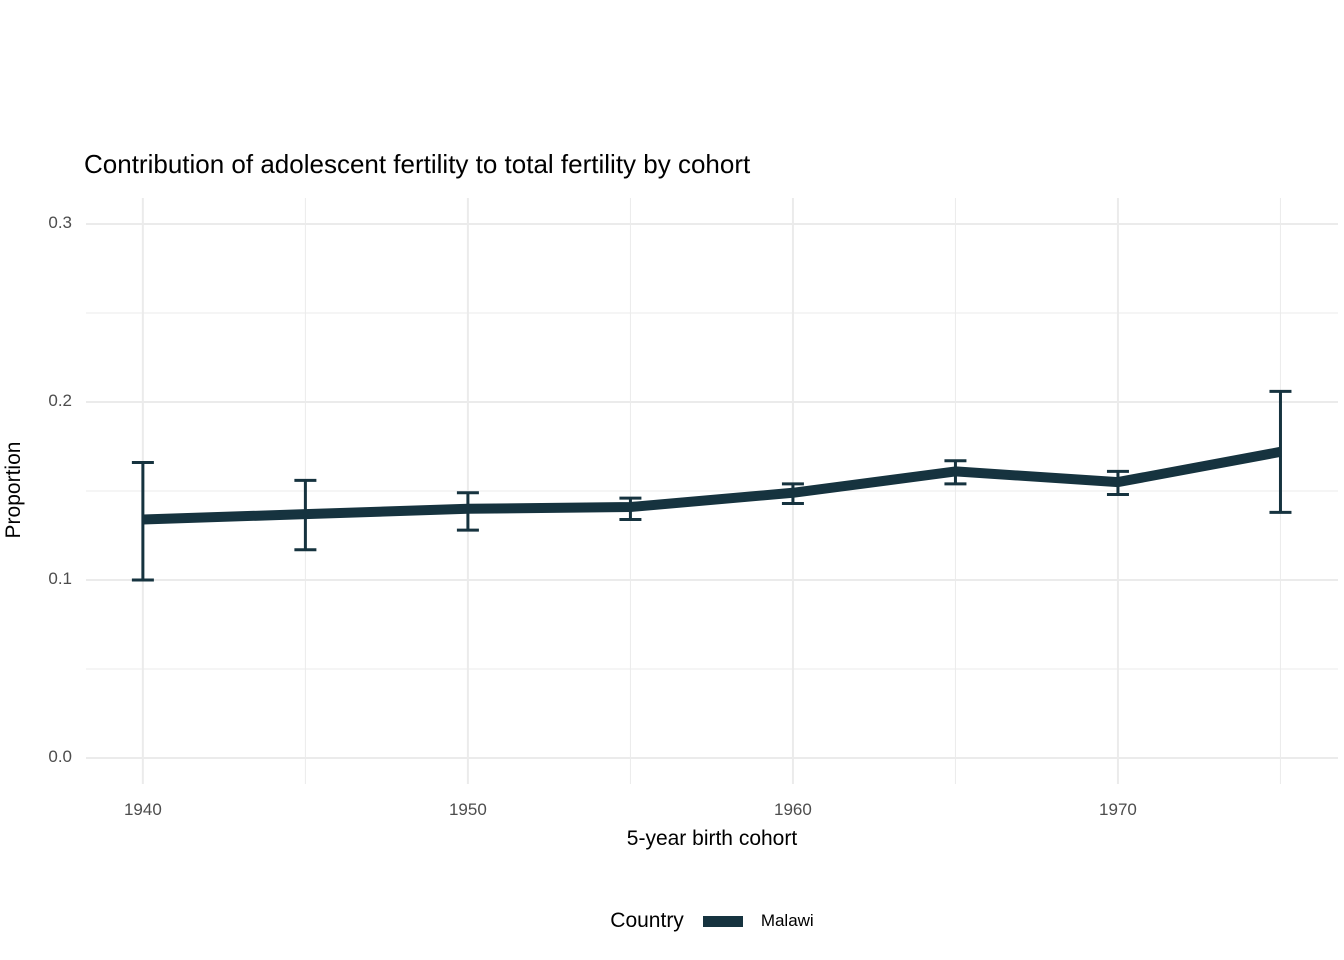  I want to click on legend-key-line, so click(722, 921).